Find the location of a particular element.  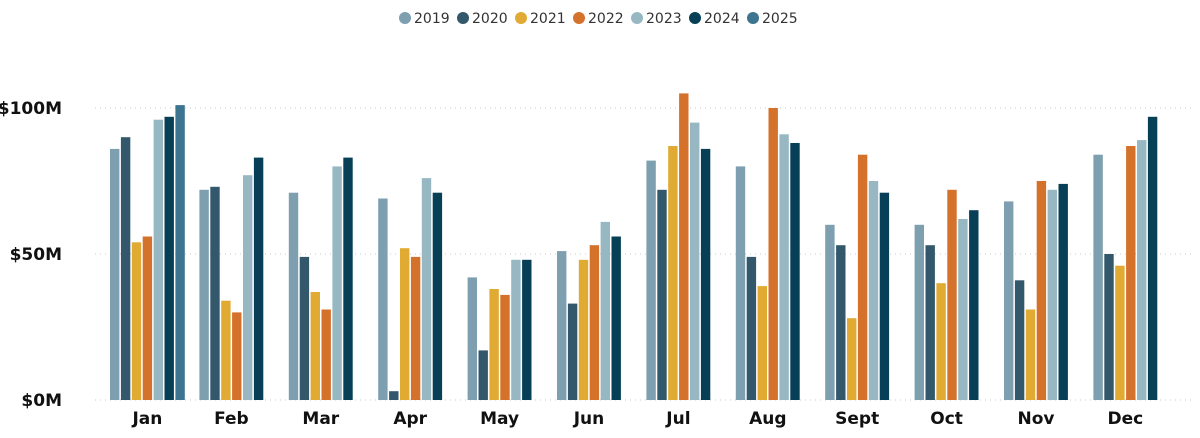

bar-jun-2024 is located at coordinates (616, 318).